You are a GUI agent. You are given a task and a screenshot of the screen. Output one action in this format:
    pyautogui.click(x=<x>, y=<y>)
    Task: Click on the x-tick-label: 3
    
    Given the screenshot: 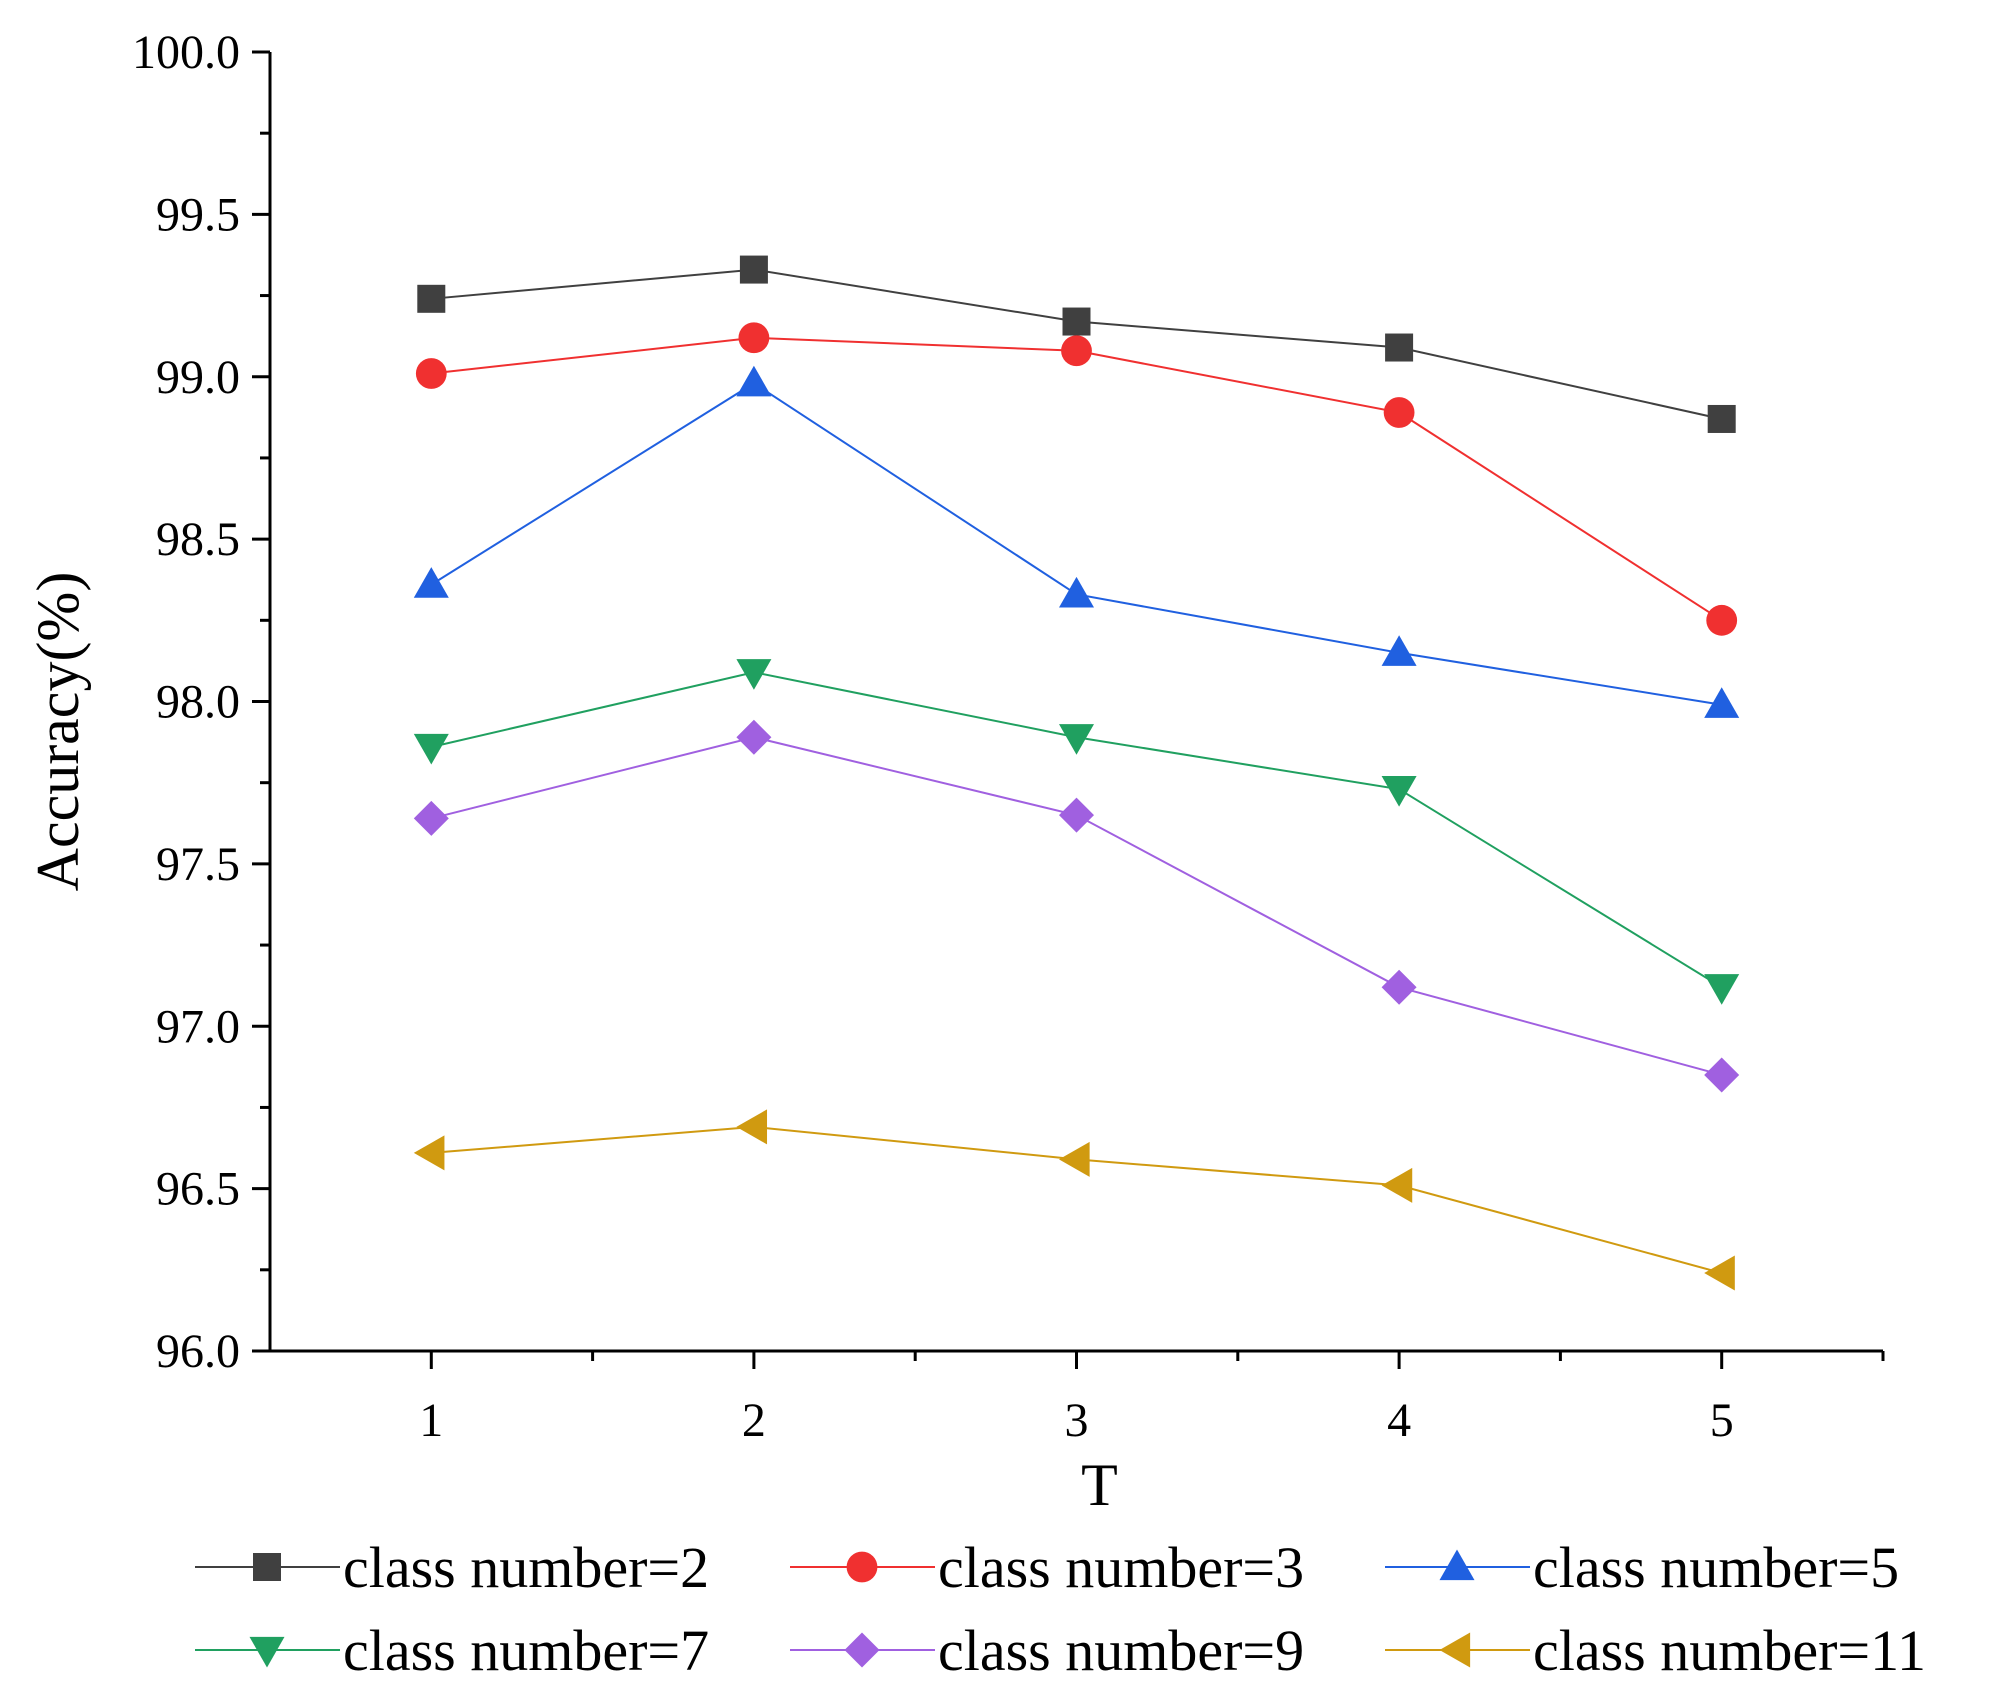 What is the action you would take?
    pyautogui.click(x=1077, y=1420)
    